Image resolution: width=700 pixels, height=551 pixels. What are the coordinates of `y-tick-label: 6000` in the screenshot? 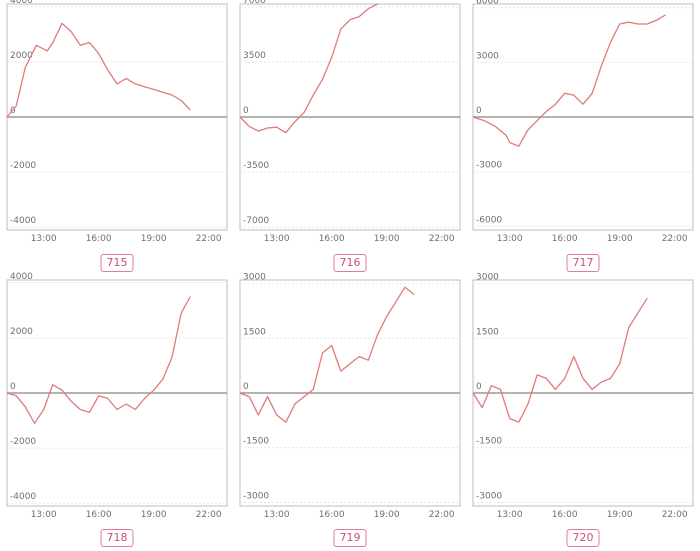 It's located at (487, 3).